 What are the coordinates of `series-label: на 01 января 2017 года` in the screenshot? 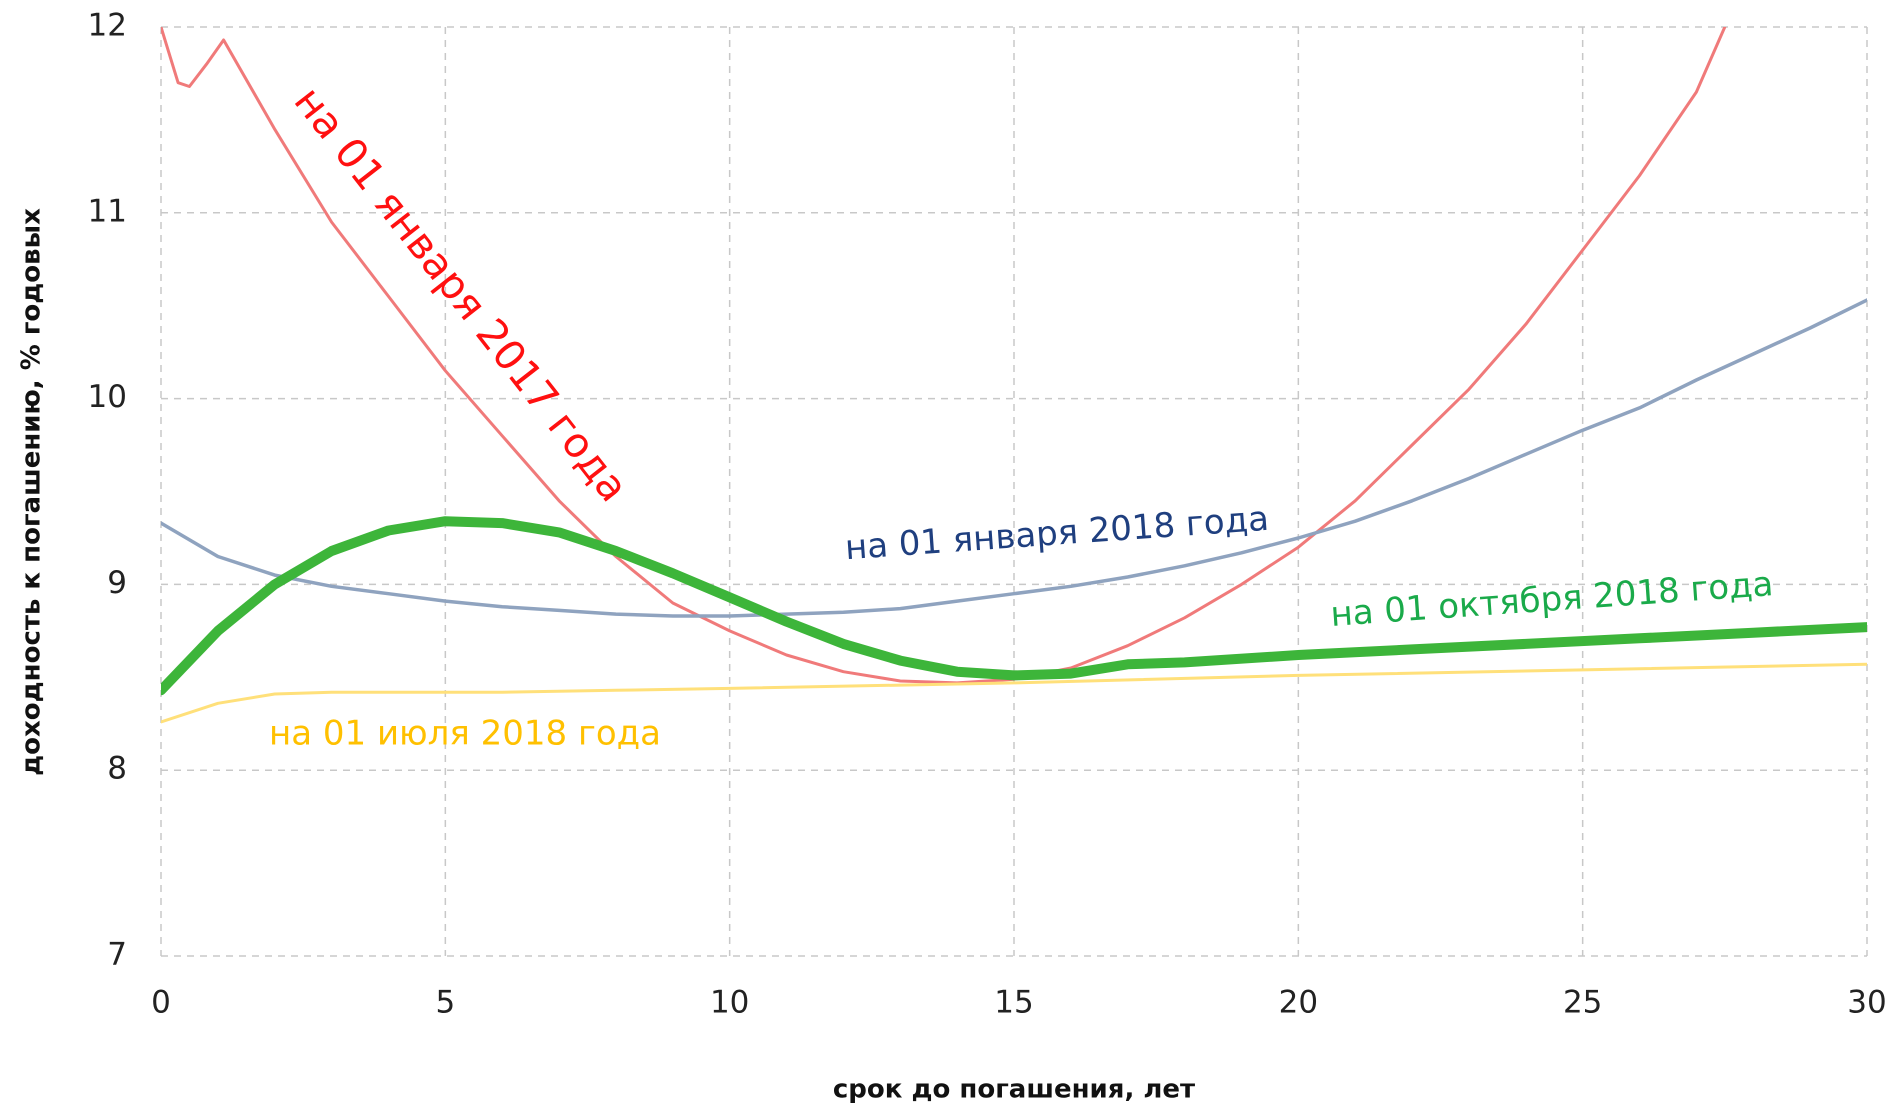 It's located at (461, 294).